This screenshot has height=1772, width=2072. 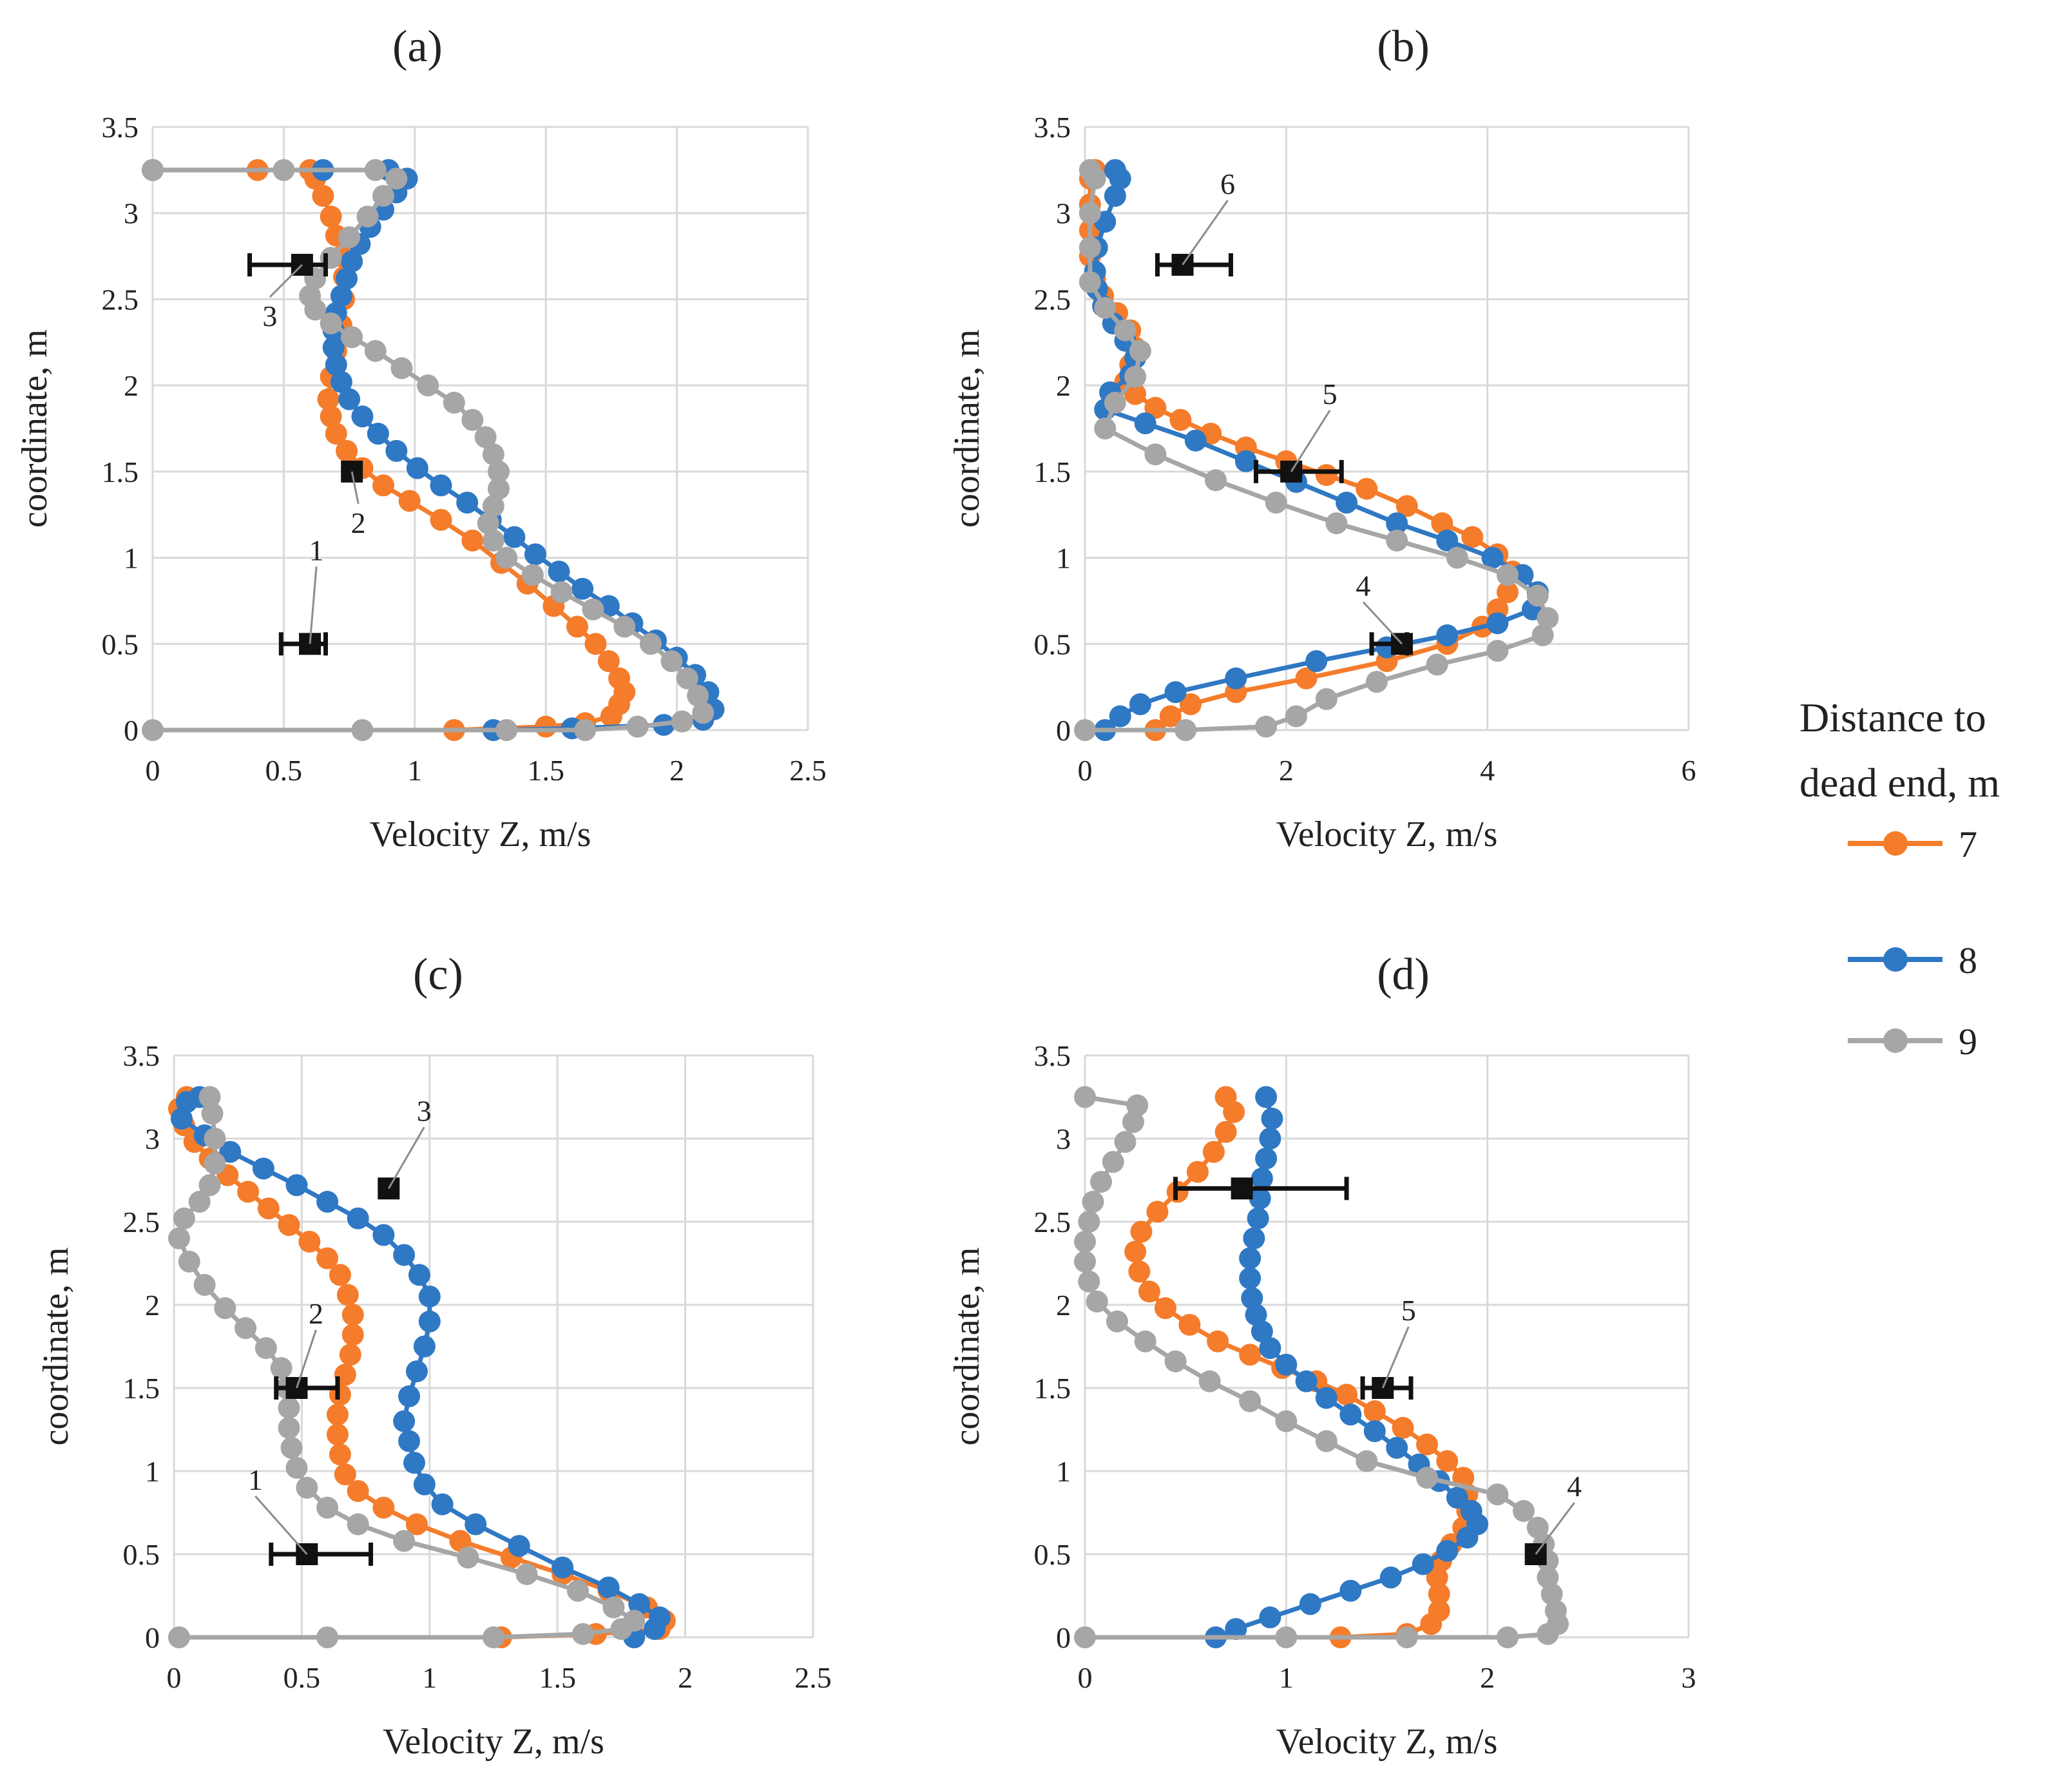 What do you see at coordinates (316, 1313) in the screenshot?
I see `panel-c-annotation-label: 2` at bounding box center [316, 1313].